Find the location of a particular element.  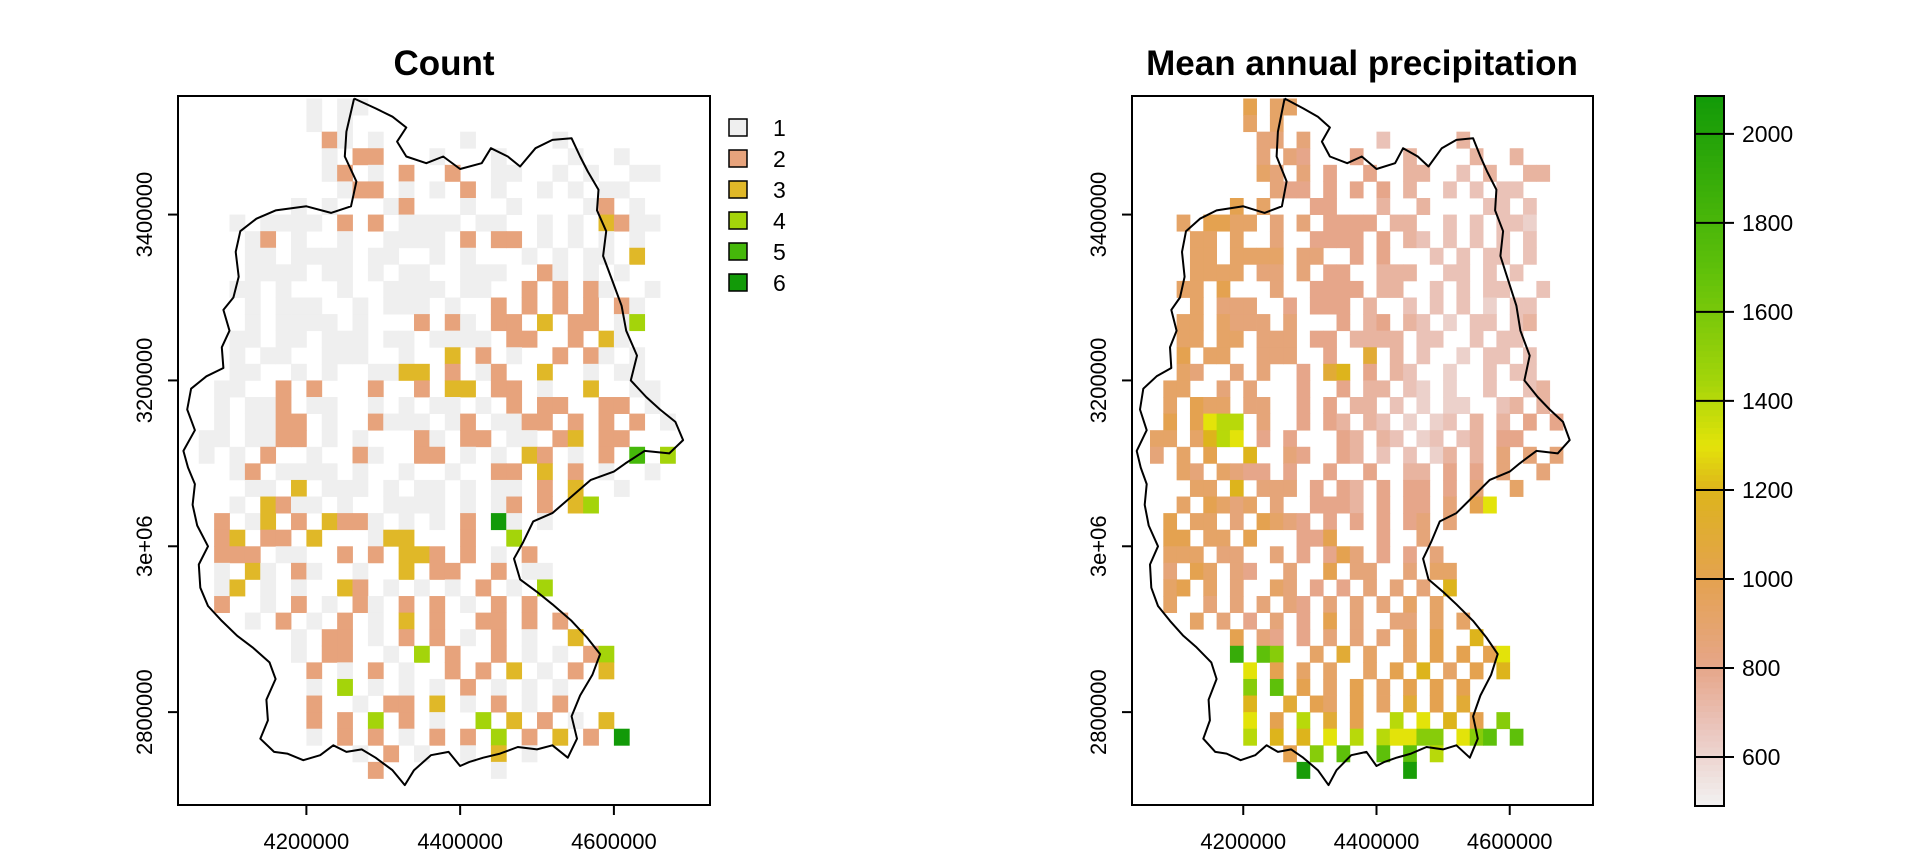

legend-label: 5 is located at coordinates (779, 252).